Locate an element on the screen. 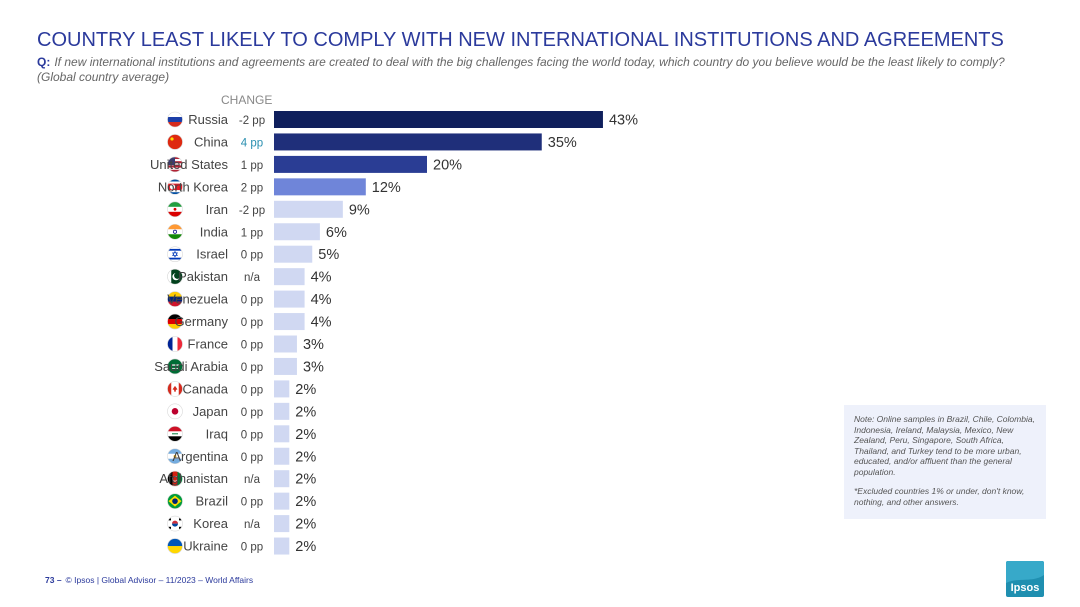 This screenshot has width=1080, height=607. bar-iraq is located at coordinates (282, 434).